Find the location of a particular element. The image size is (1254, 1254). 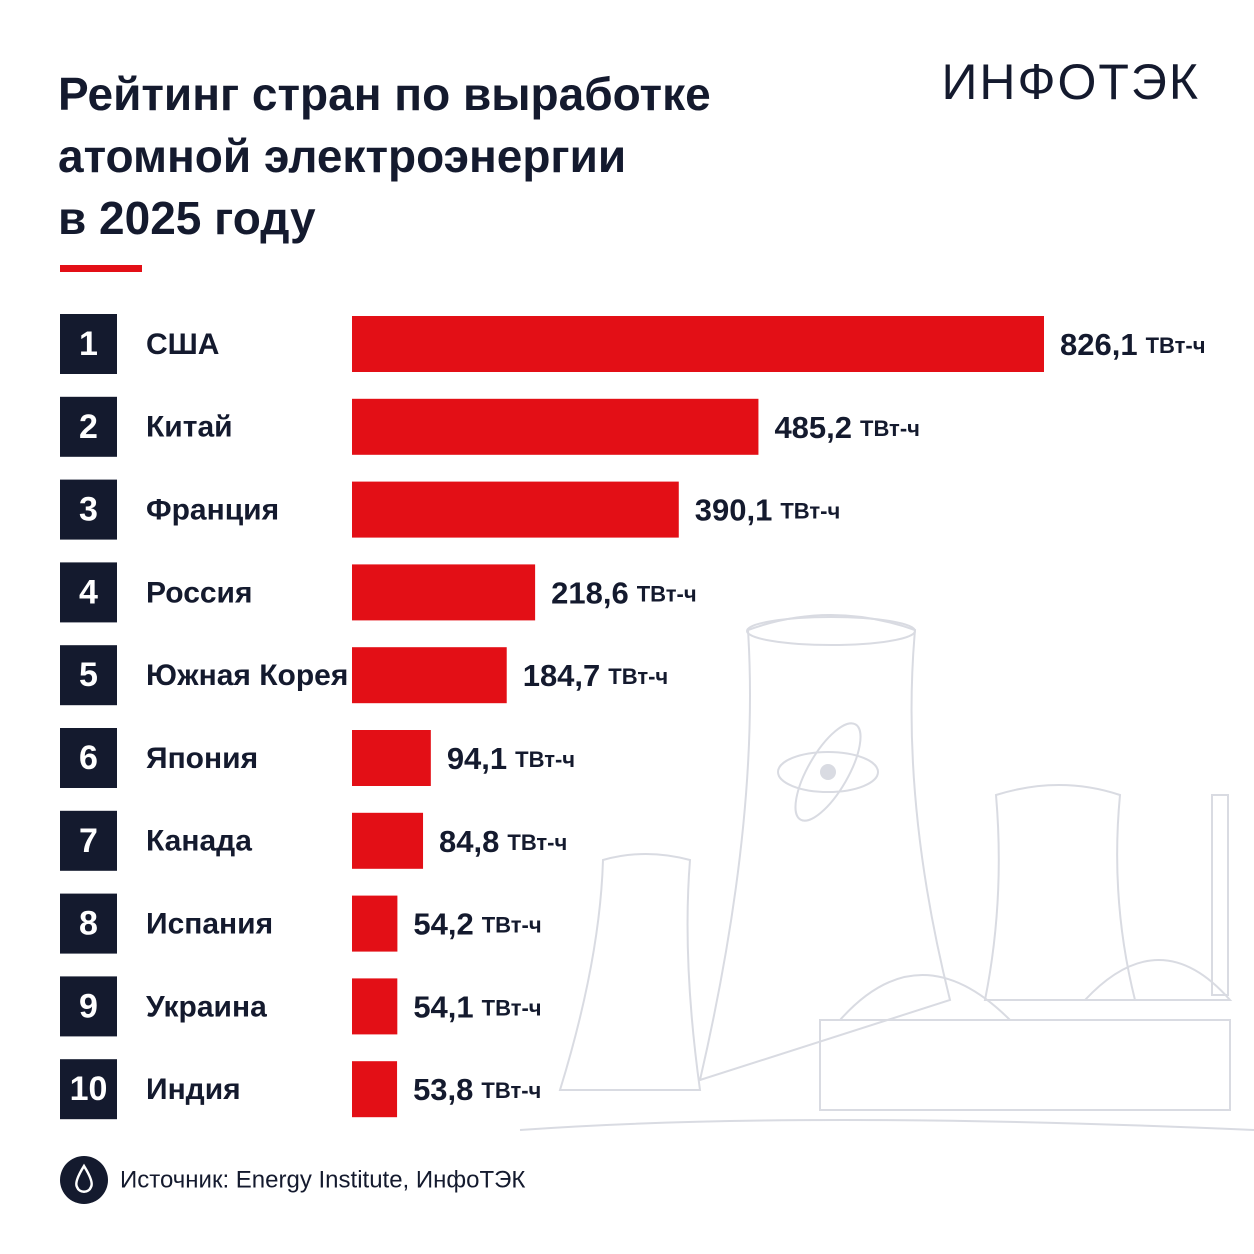

category-label: Россия is located at coordinates (199, 592).